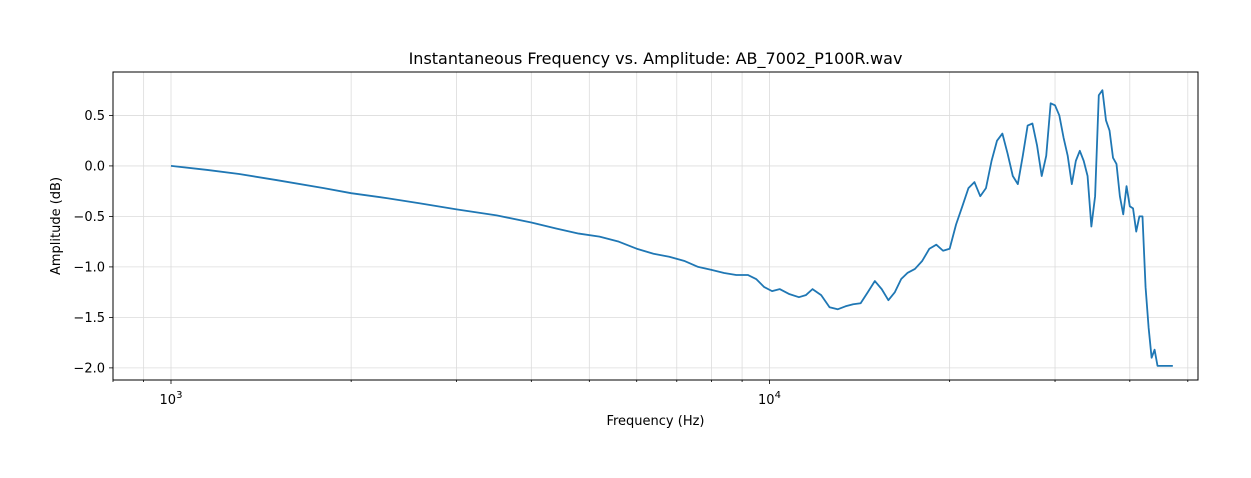  Describe the element at coordinates (89, 267) in the screenshot. I see `y-tick-label: −1.0` at that location.